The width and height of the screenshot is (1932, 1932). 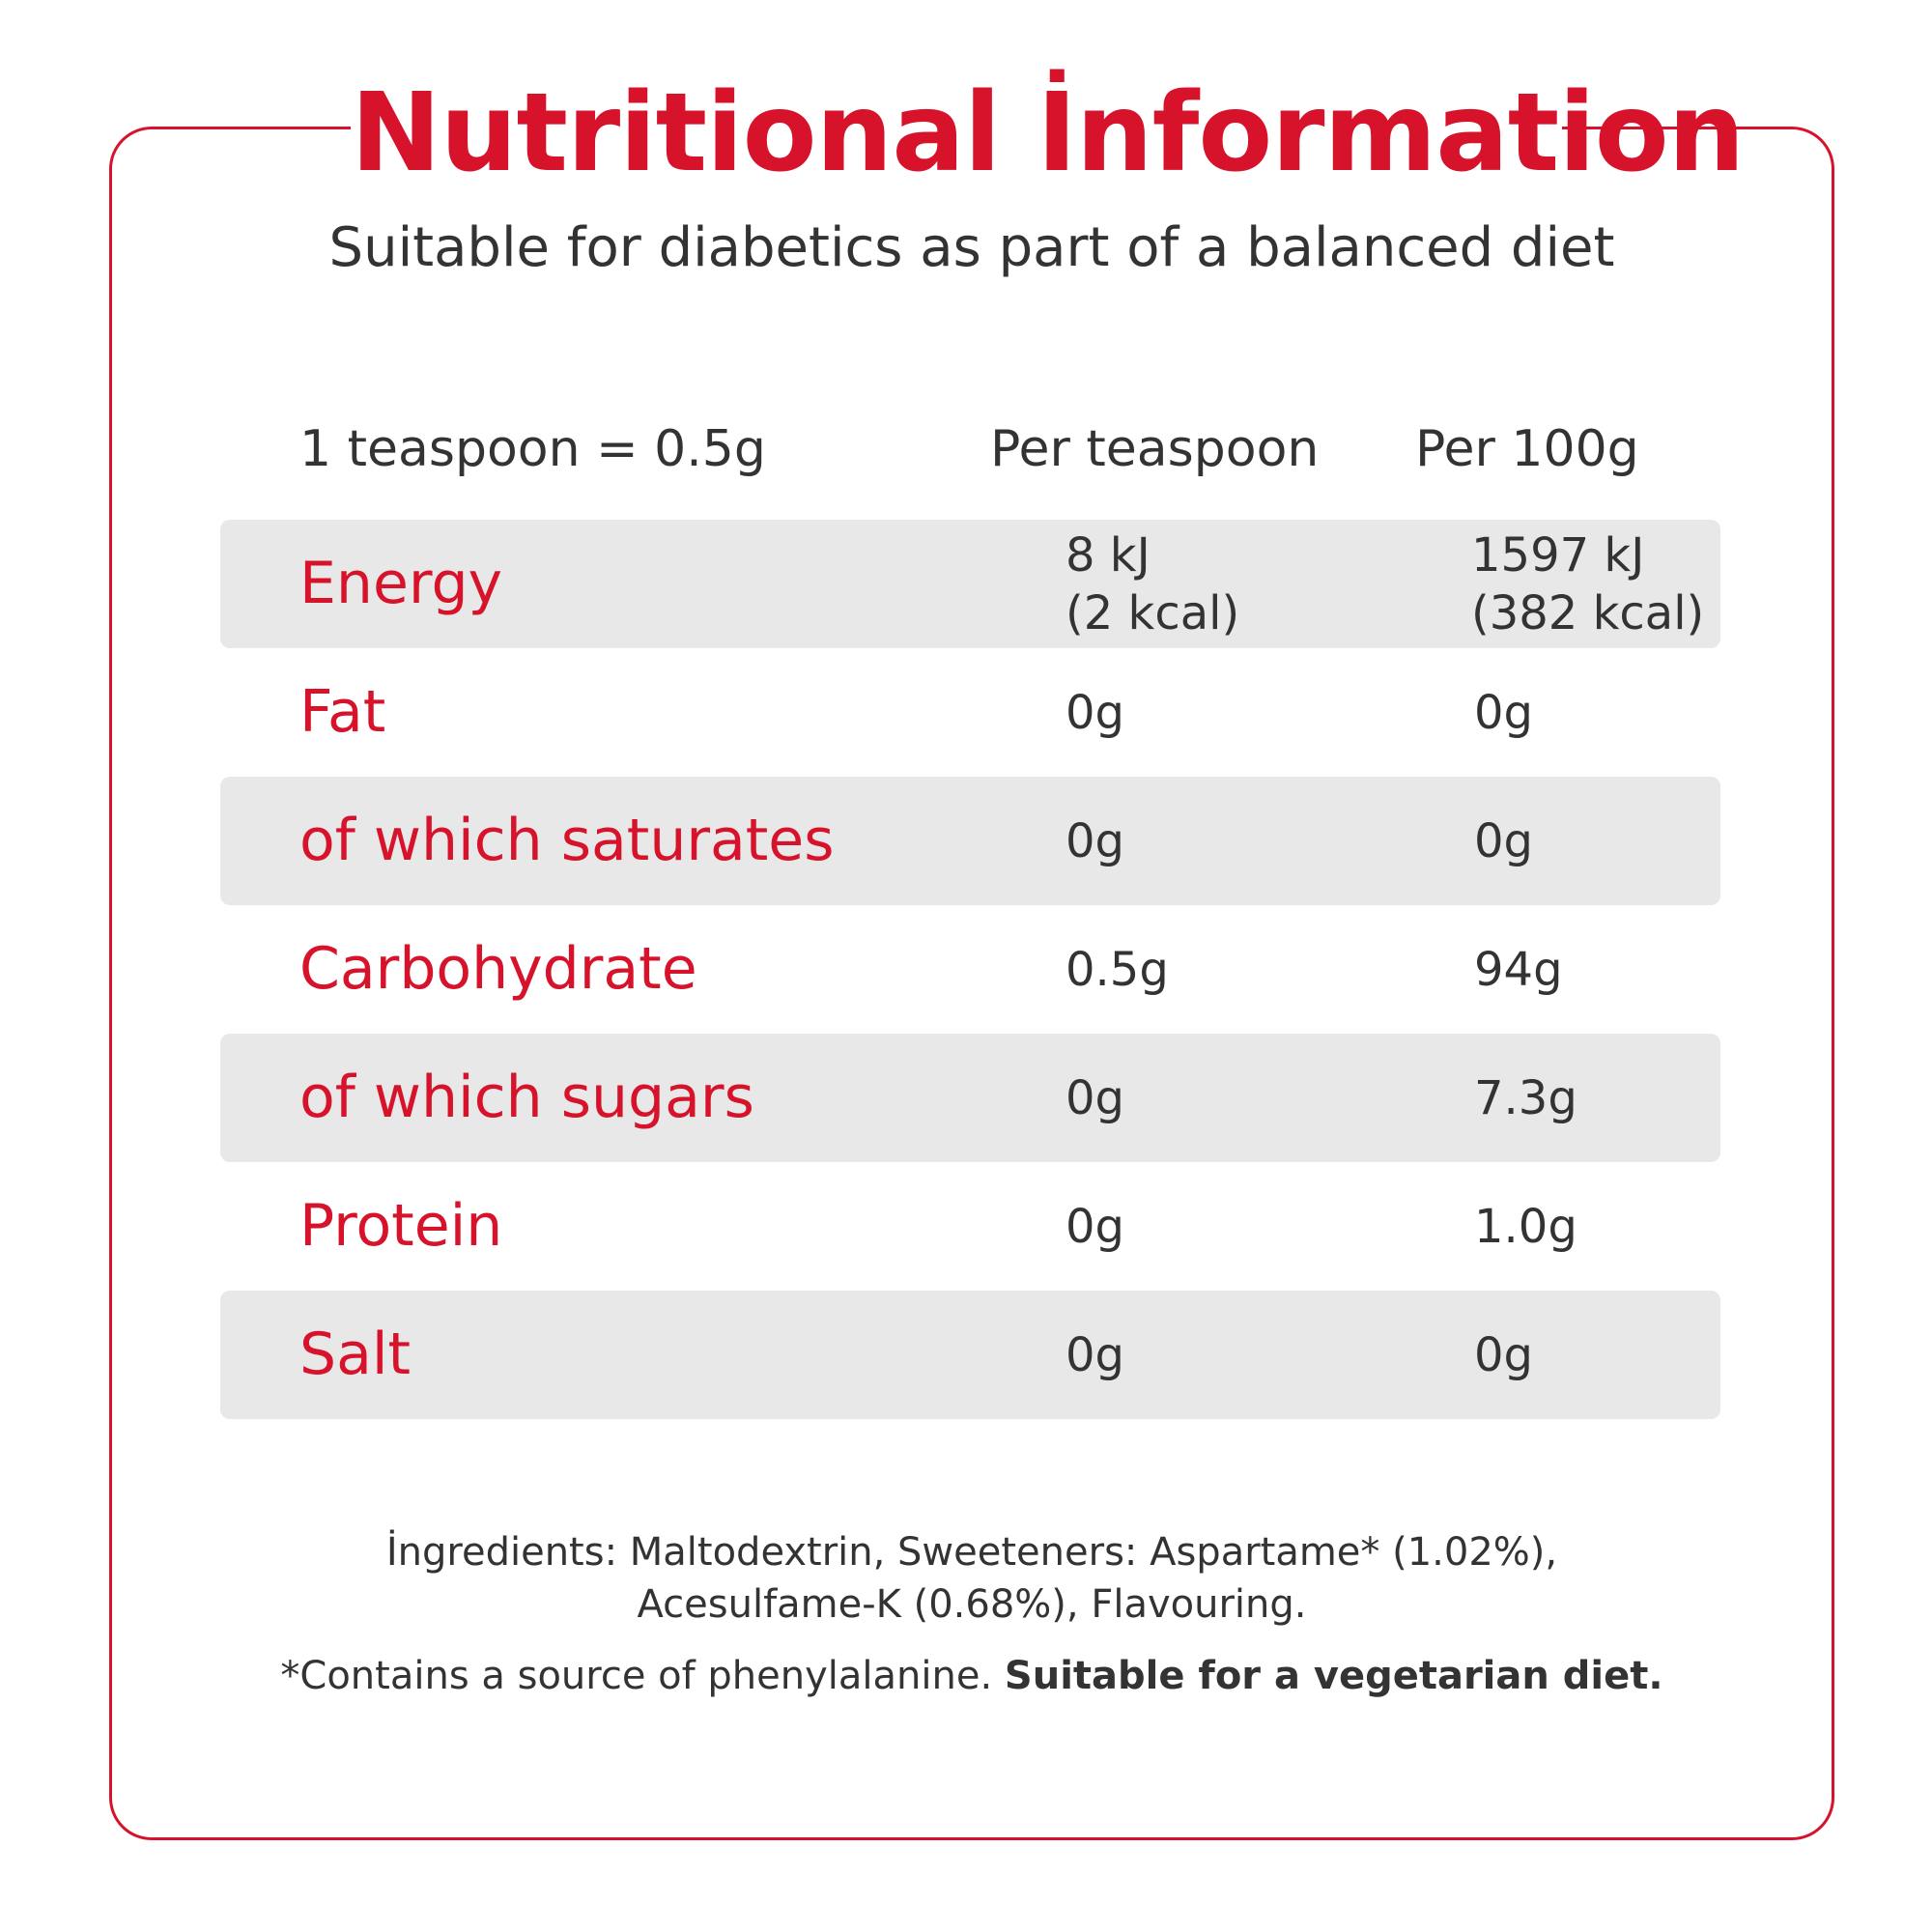 What do you see at coordinates (1117, 969) in the screenshot?
I see `per-teaspoon-value: 0.5g` at bounding box center [1117, 969].